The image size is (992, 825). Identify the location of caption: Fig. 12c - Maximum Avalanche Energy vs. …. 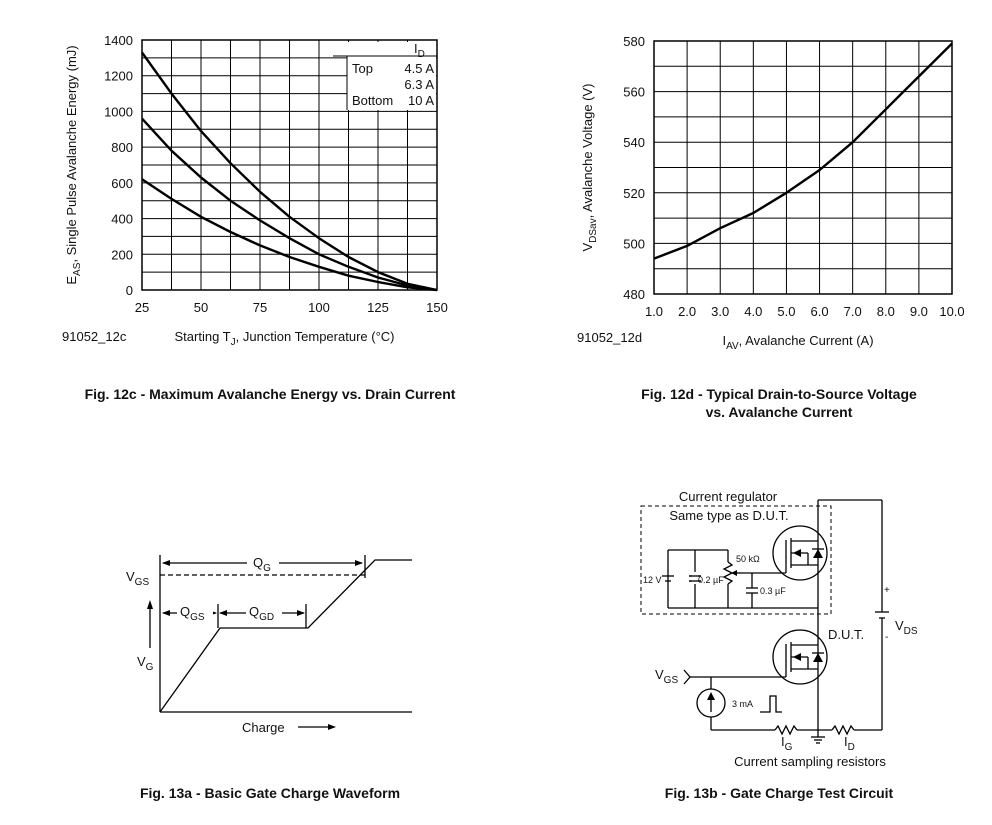
(270, 394).